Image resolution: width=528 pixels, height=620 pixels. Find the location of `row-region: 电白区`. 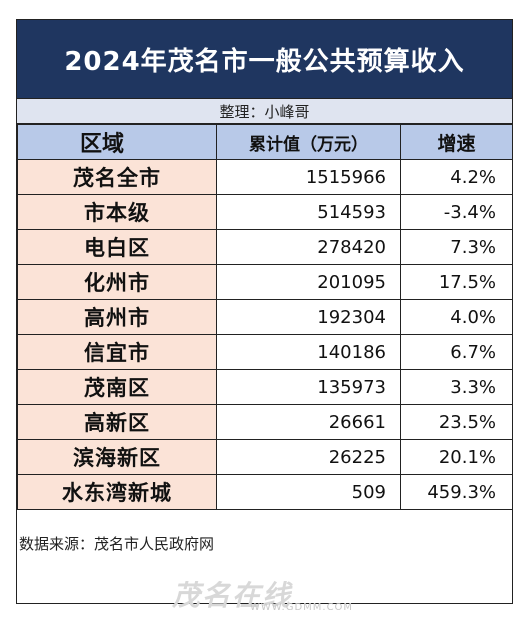

row-region: 电白区 is located at coordinates (117, 247).